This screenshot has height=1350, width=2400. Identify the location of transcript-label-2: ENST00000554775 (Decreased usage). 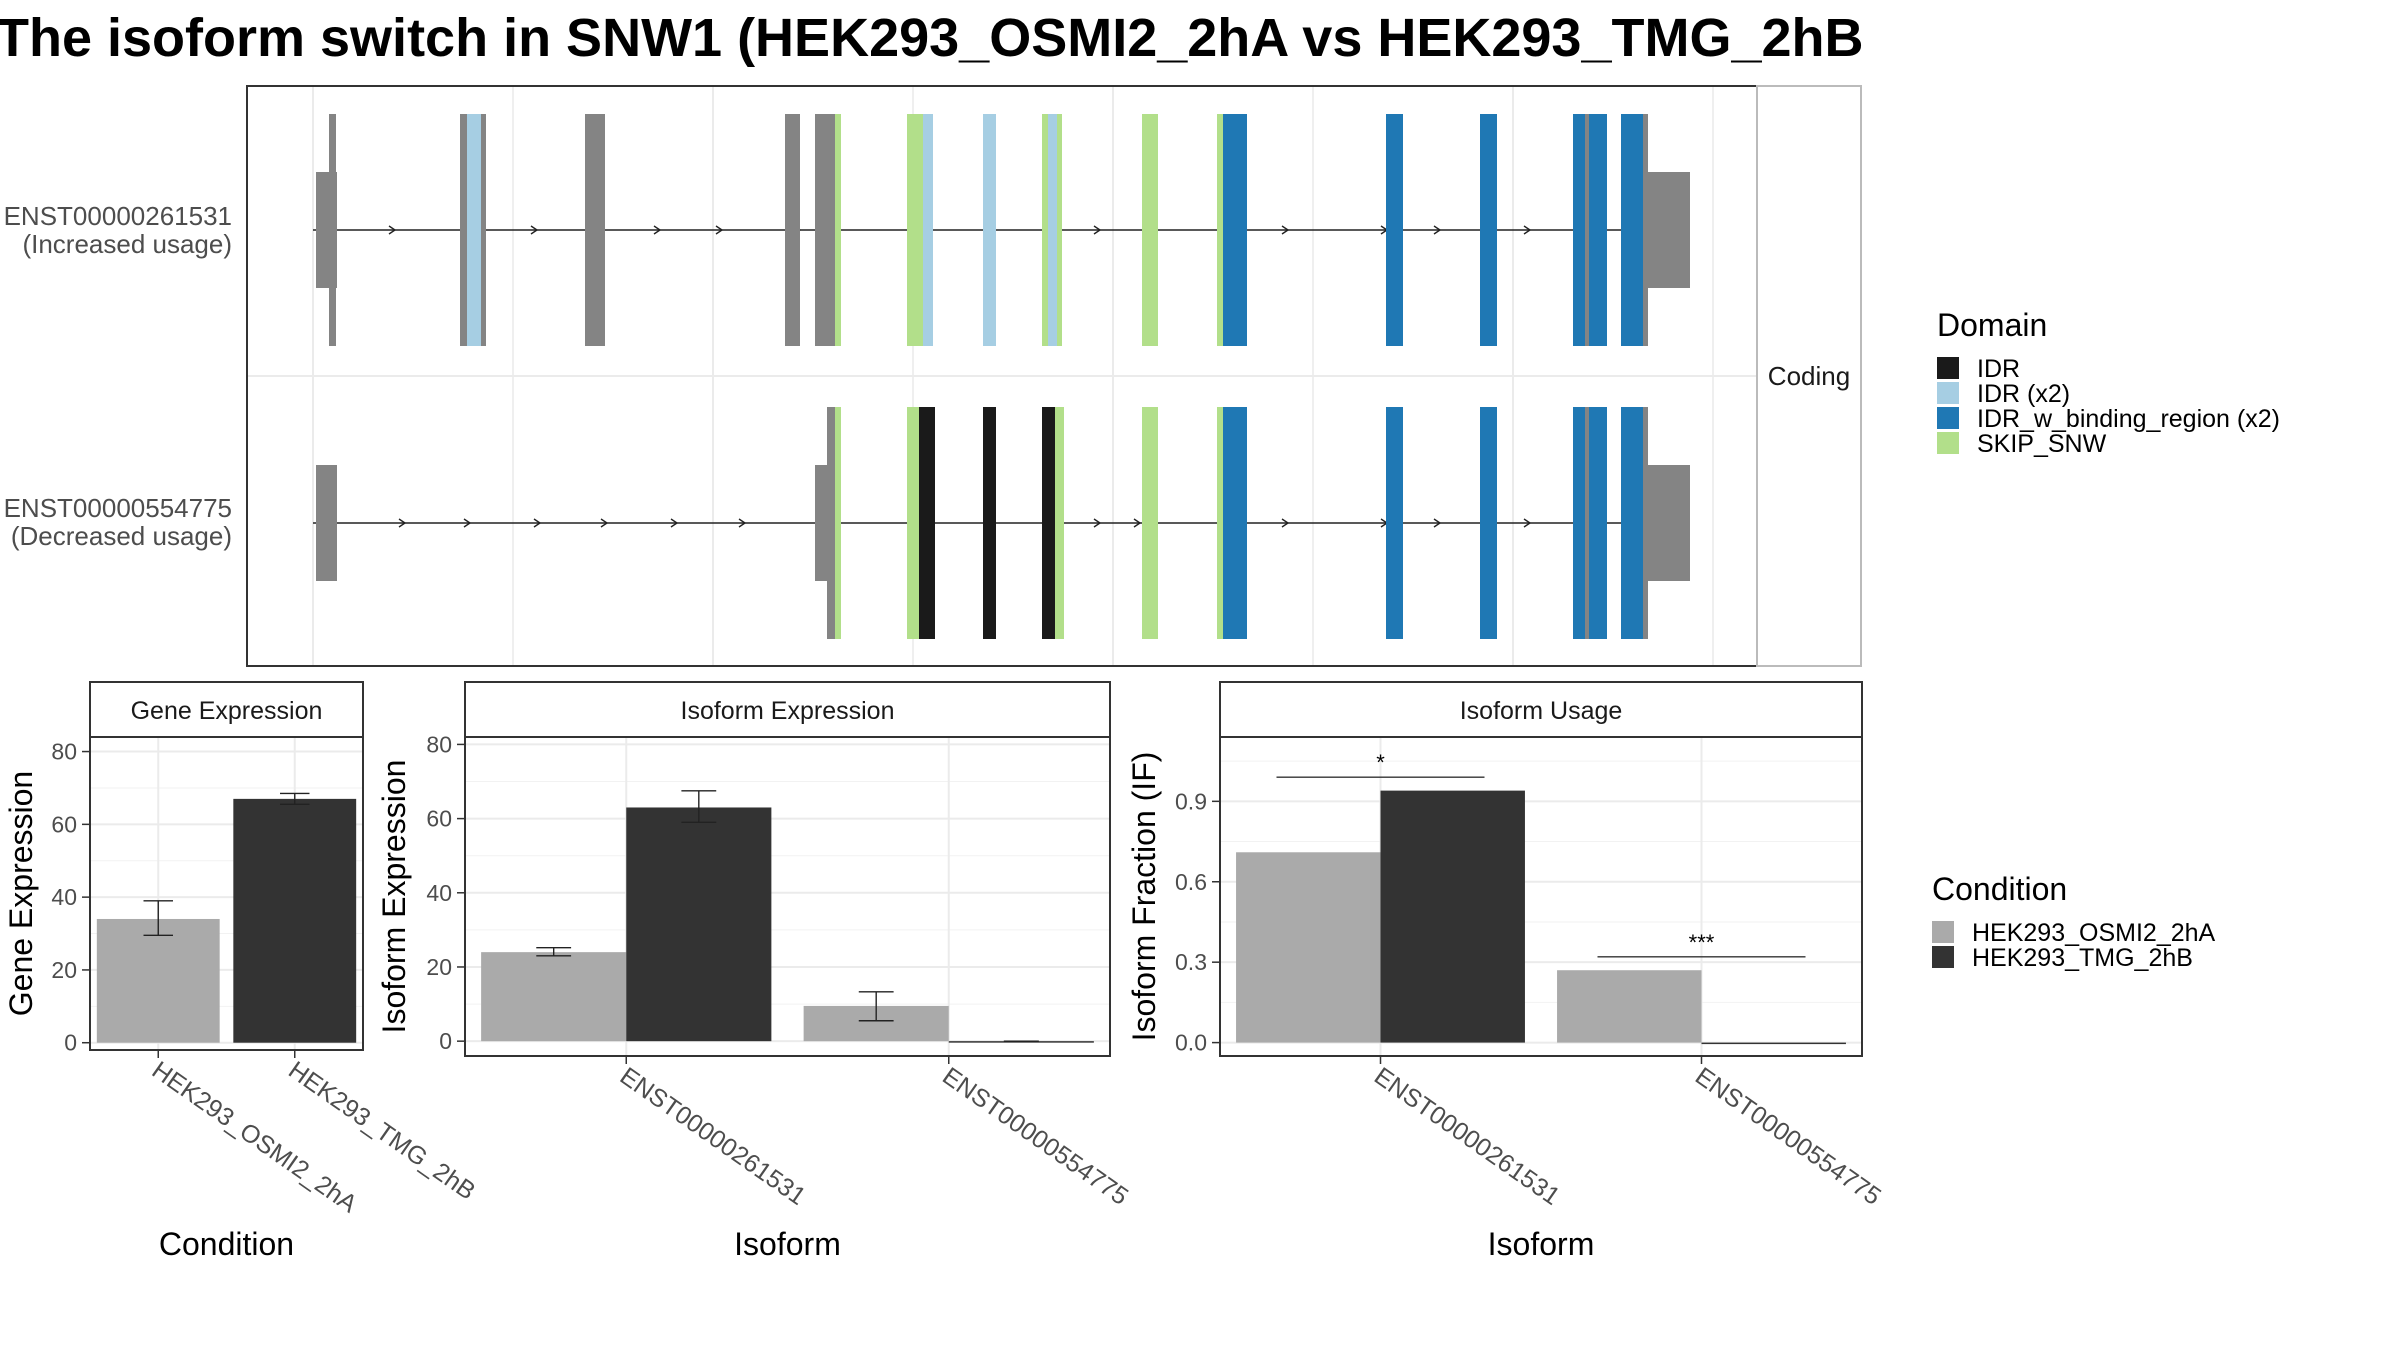
(118, 522).